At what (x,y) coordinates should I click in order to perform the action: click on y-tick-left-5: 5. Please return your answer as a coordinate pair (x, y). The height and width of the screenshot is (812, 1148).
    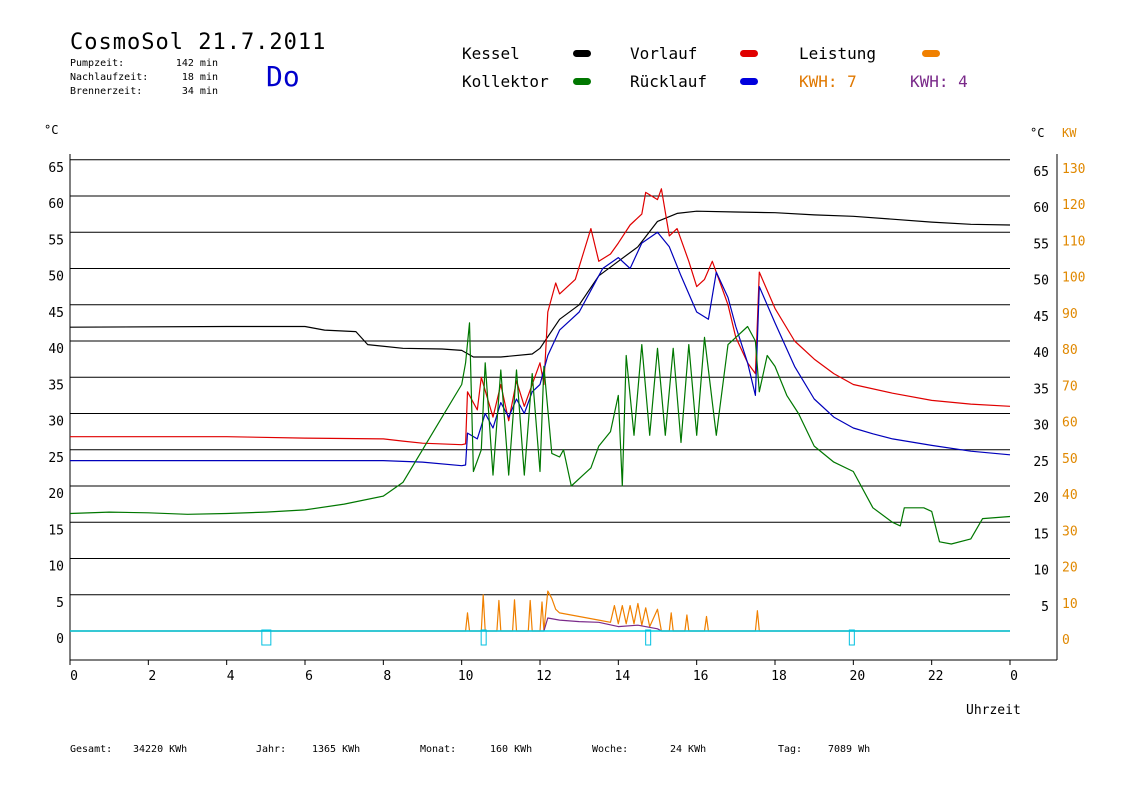
    Looking at the image, I should click on (60, 603).